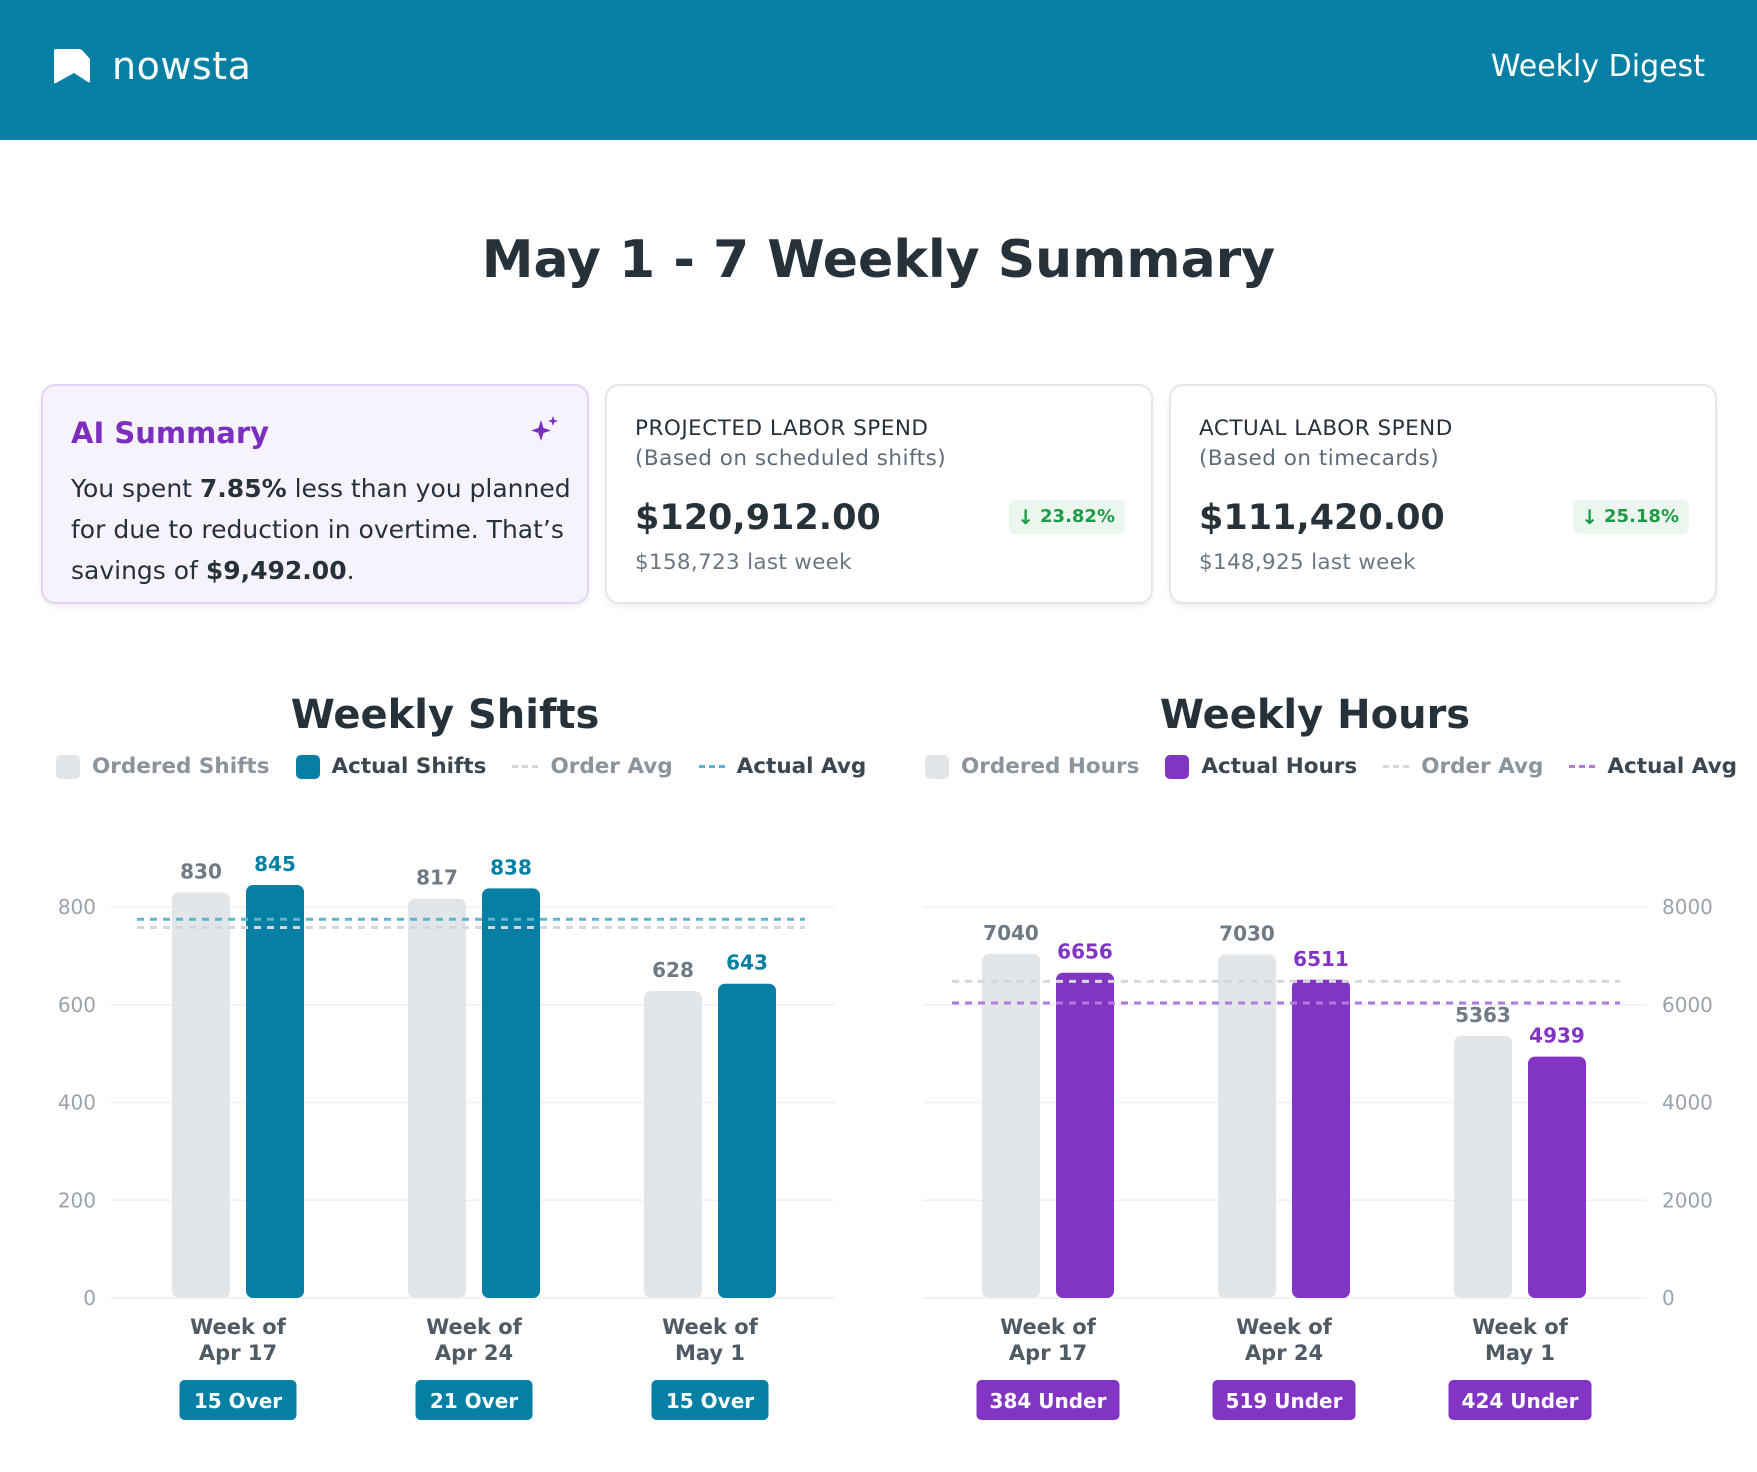 The height and width of the screenshot is (1472, 1757). What do you see at coordinates (276, 570) in the screenshot?
I see `savings-highlight: $9,492.00` at bounding box center [276, 570].